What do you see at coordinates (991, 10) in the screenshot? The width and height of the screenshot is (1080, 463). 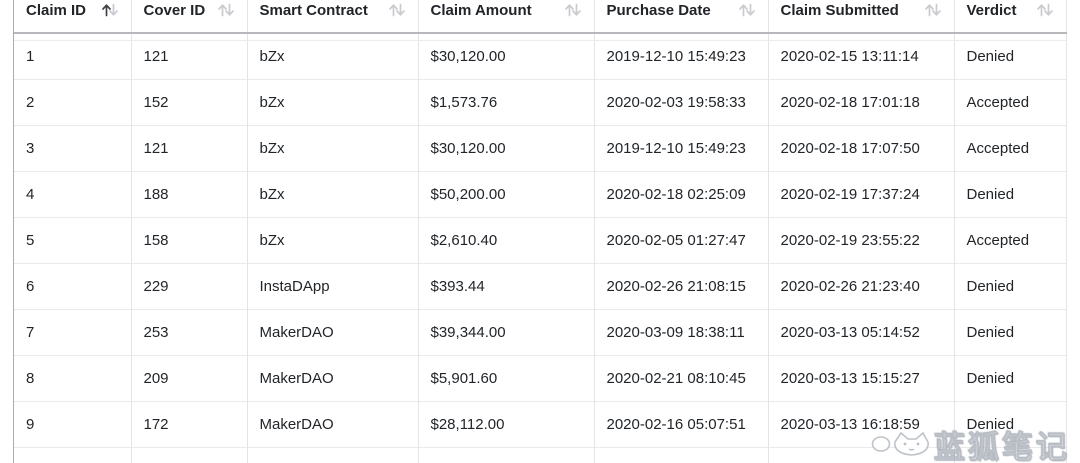 I see `column-label-verdict: Verdict` at bounding box center [991, 10].